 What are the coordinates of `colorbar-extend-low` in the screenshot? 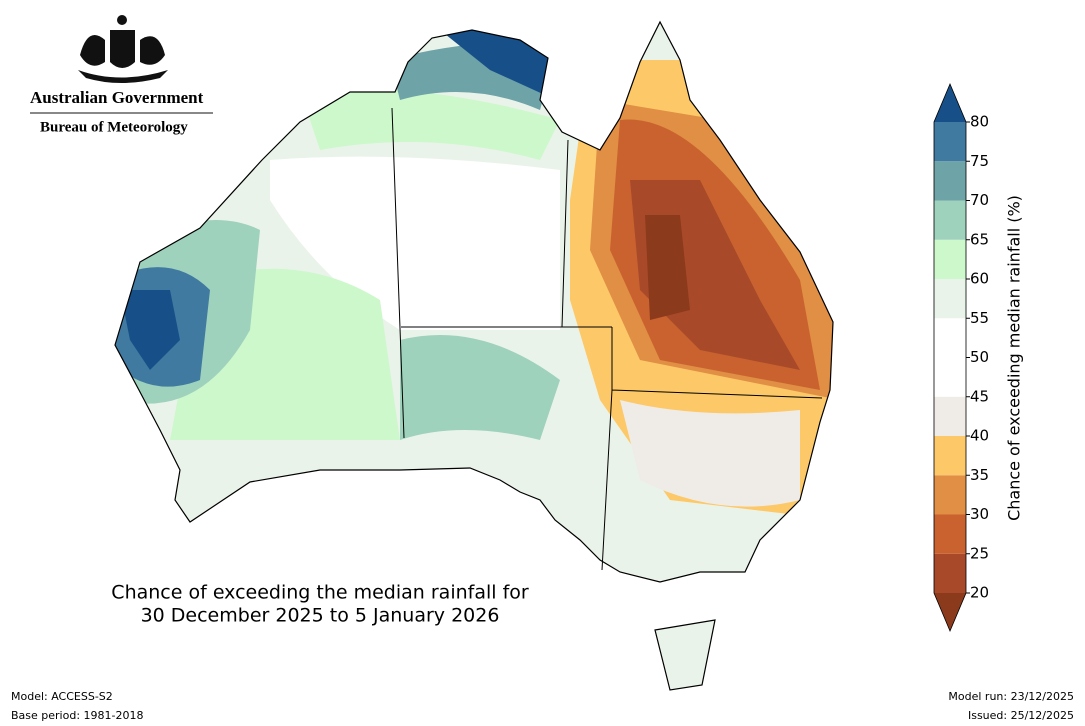 It's located at (950, 612).